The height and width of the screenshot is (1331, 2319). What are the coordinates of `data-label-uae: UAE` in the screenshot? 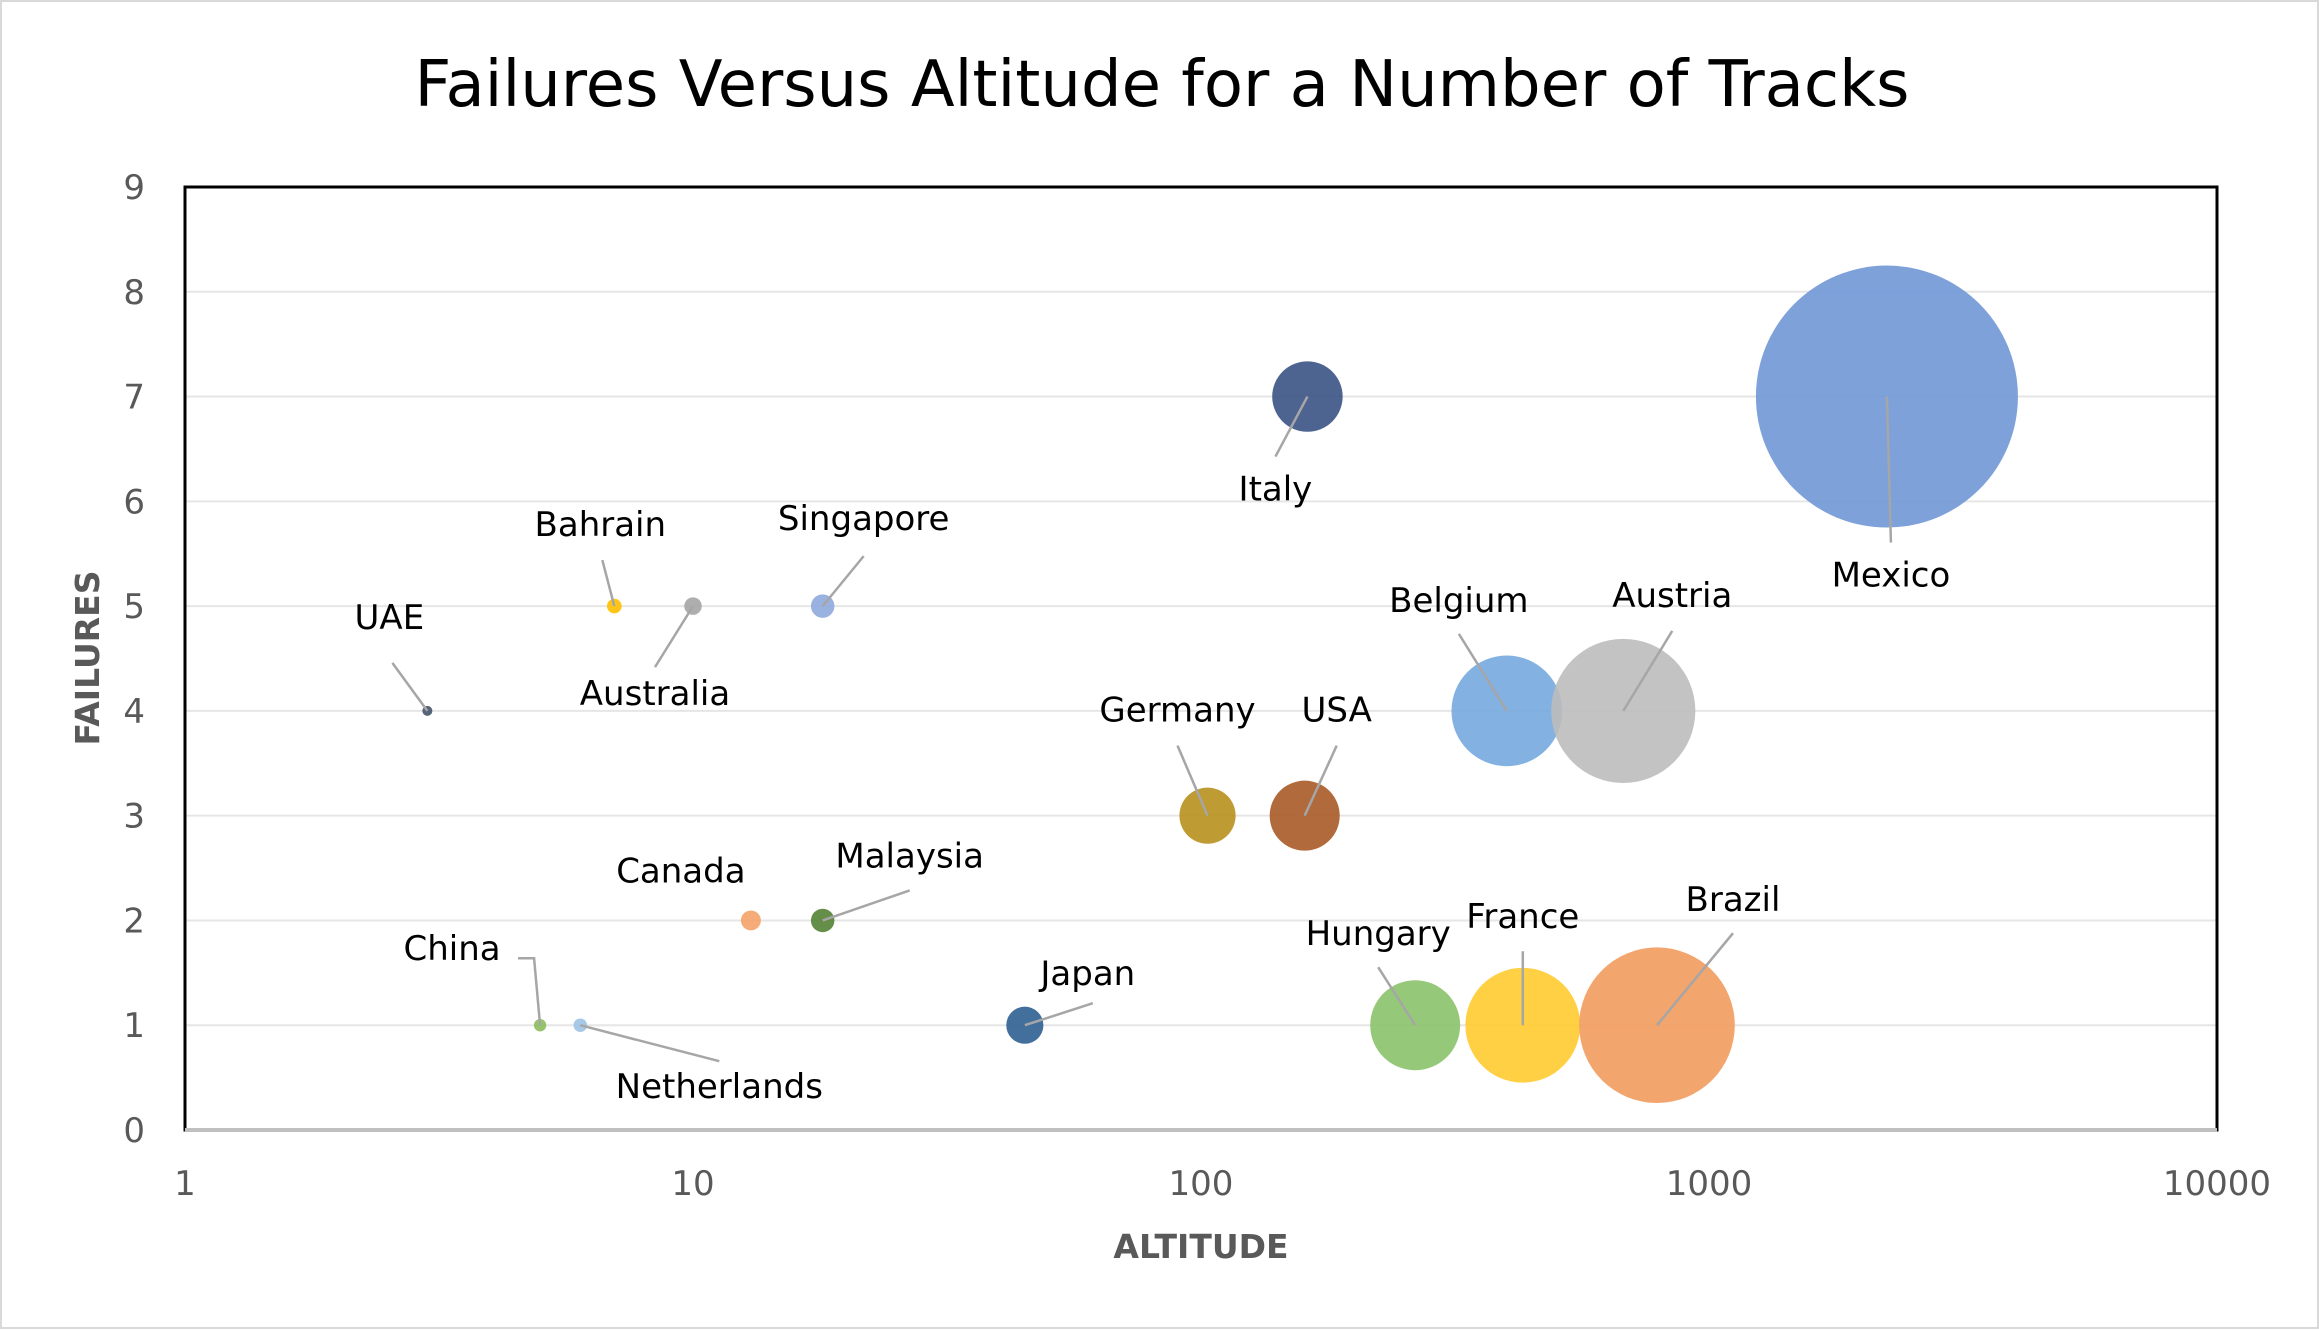 It's located at (390, 618).